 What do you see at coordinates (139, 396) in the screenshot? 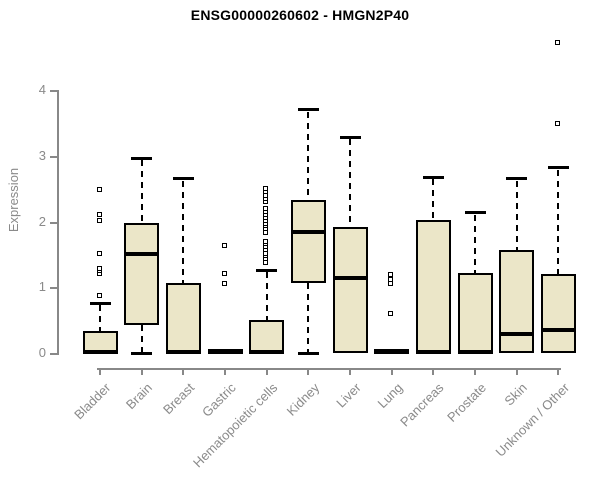
I see `x-tick-label: Brain` at bounding box center [139, 396].